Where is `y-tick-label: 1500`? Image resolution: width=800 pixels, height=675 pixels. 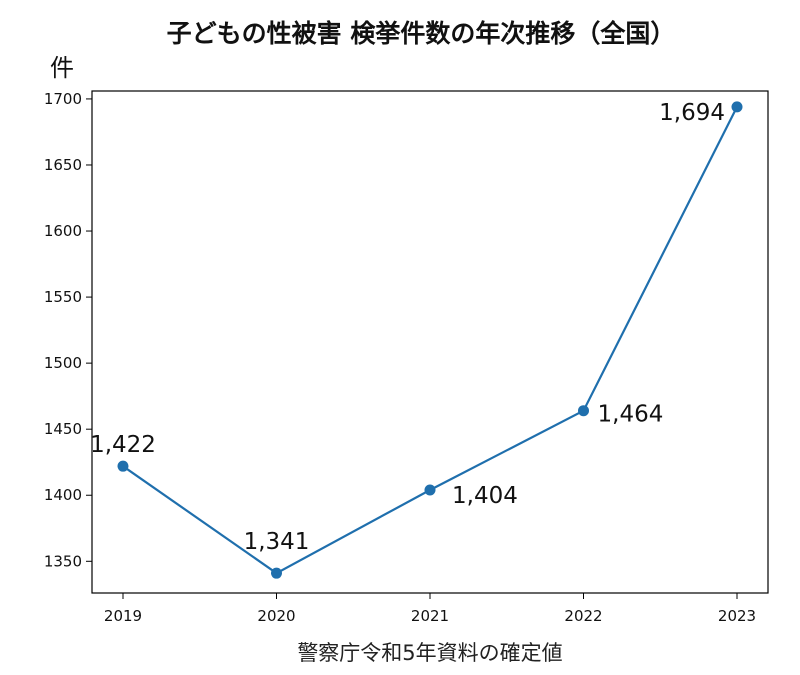 y-tick-label: 1500 is located at coordinates (63, 363).